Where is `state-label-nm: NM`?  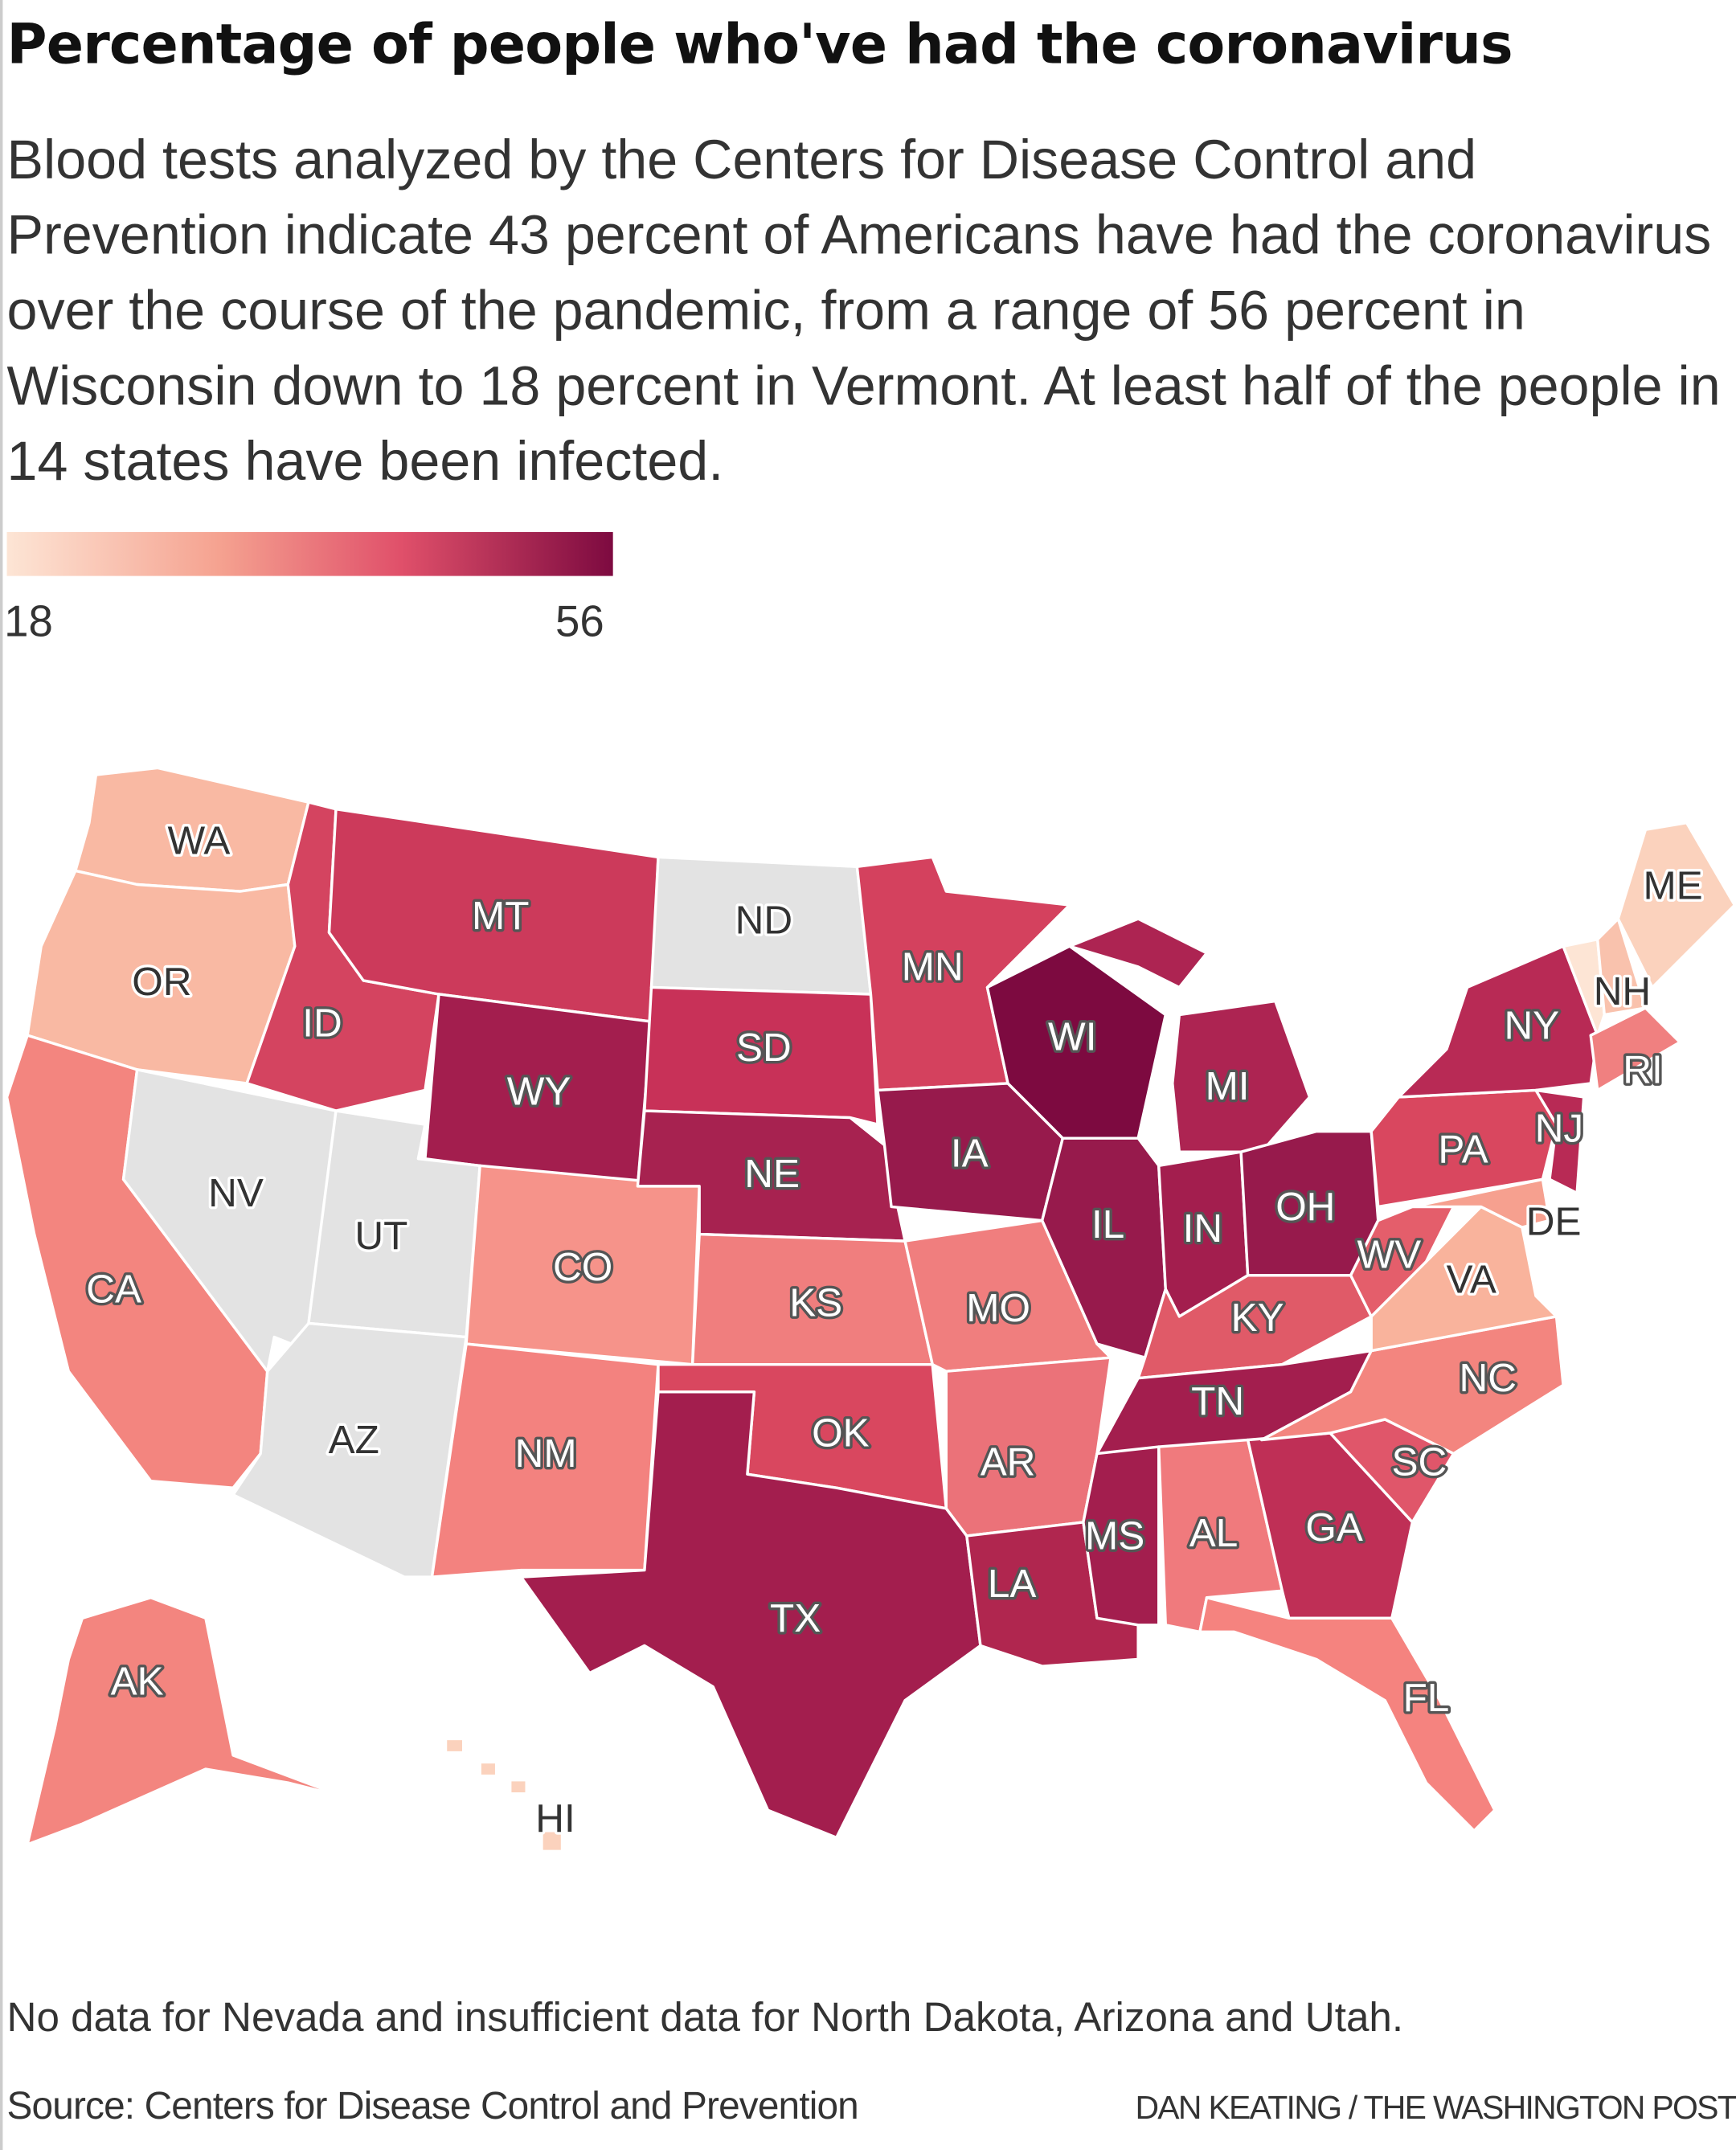 state-label-nm: NM is located at coordinates (546, 1453).